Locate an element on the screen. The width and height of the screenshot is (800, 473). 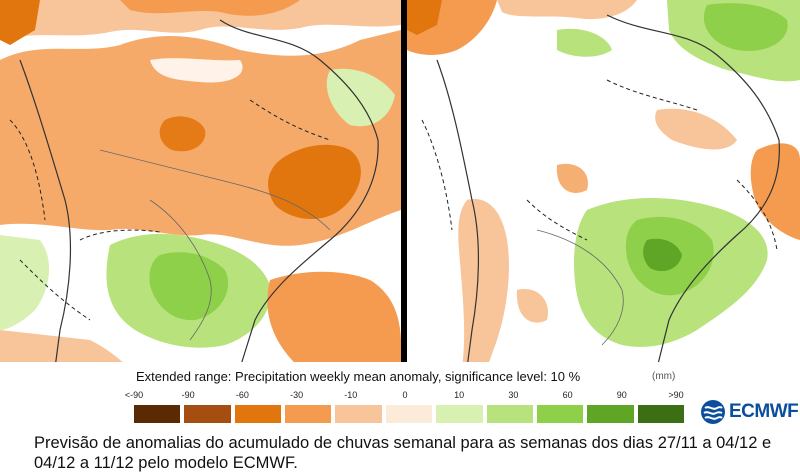
legend-tick: 30 is located at coordinates (513, 395).